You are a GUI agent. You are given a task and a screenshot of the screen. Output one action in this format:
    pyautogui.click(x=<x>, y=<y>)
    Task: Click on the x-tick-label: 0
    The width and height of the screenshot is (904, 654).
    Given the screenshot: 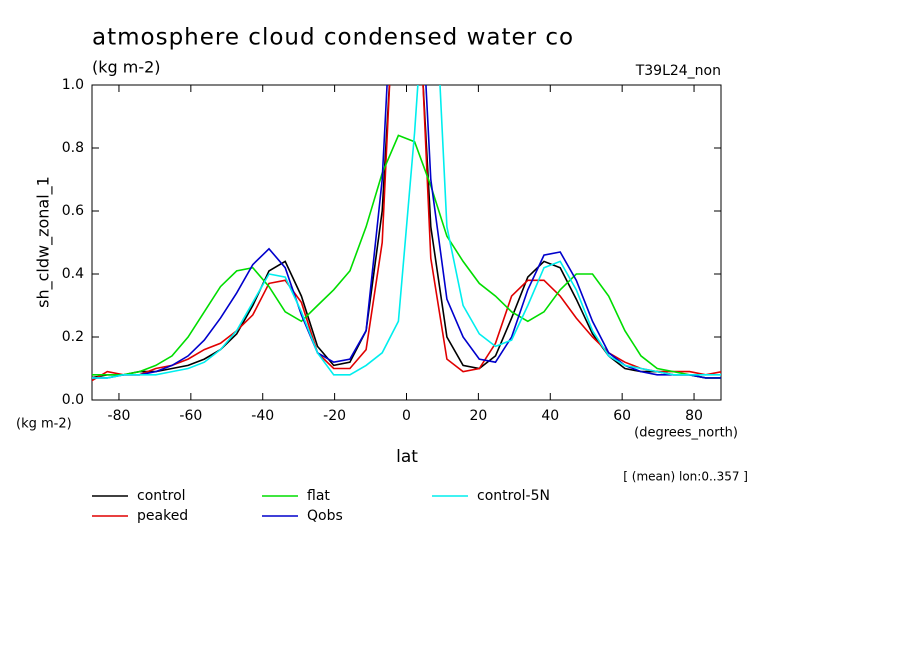 What is the action you would take?
    pyautogui.click(x=406, y=416)
    